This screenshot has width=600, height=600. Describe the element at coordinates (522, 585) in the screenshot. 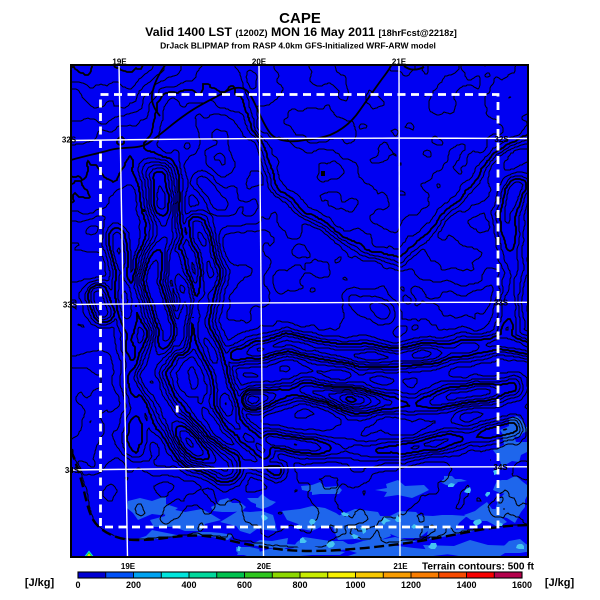

I see `svg-text: 1600` at that location.